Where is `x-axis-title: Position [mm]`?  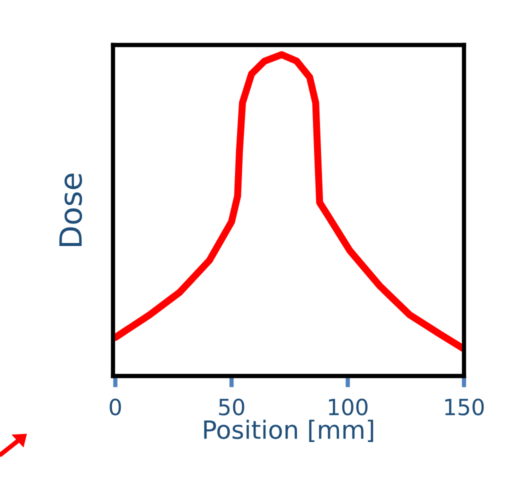
x-axis-title: Position [mm] is located at coordinates (289, 431).